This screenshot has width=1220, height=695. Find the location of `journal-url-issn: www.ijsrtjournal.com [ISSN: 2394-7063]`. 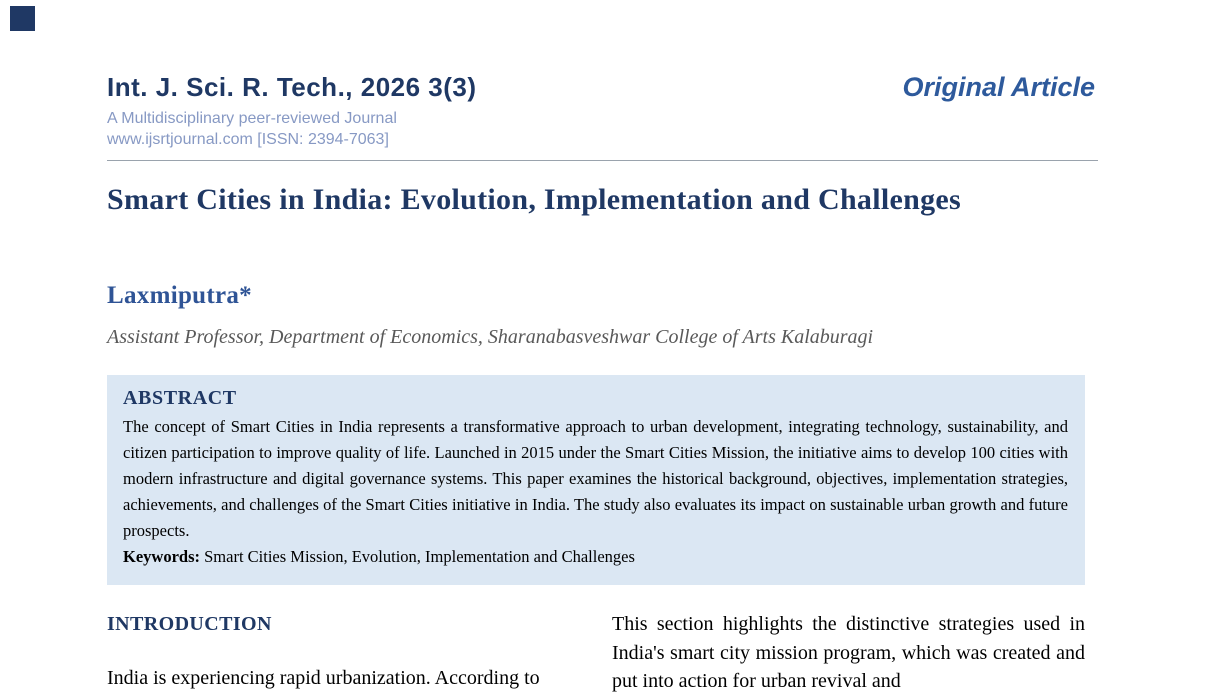

journal-url-issn: www.ijsrtjournal.com [ISSN: 2394-7063] is located at coordinates (248, 139).